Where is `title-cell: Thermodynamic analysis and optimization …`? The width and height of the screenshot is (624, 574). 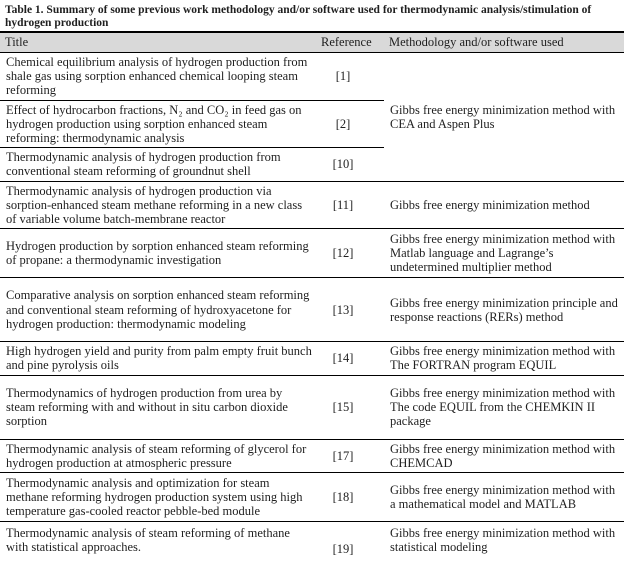
title-cell: Thermodynamic analysis and optimization … is located at coordinates (158, 497).